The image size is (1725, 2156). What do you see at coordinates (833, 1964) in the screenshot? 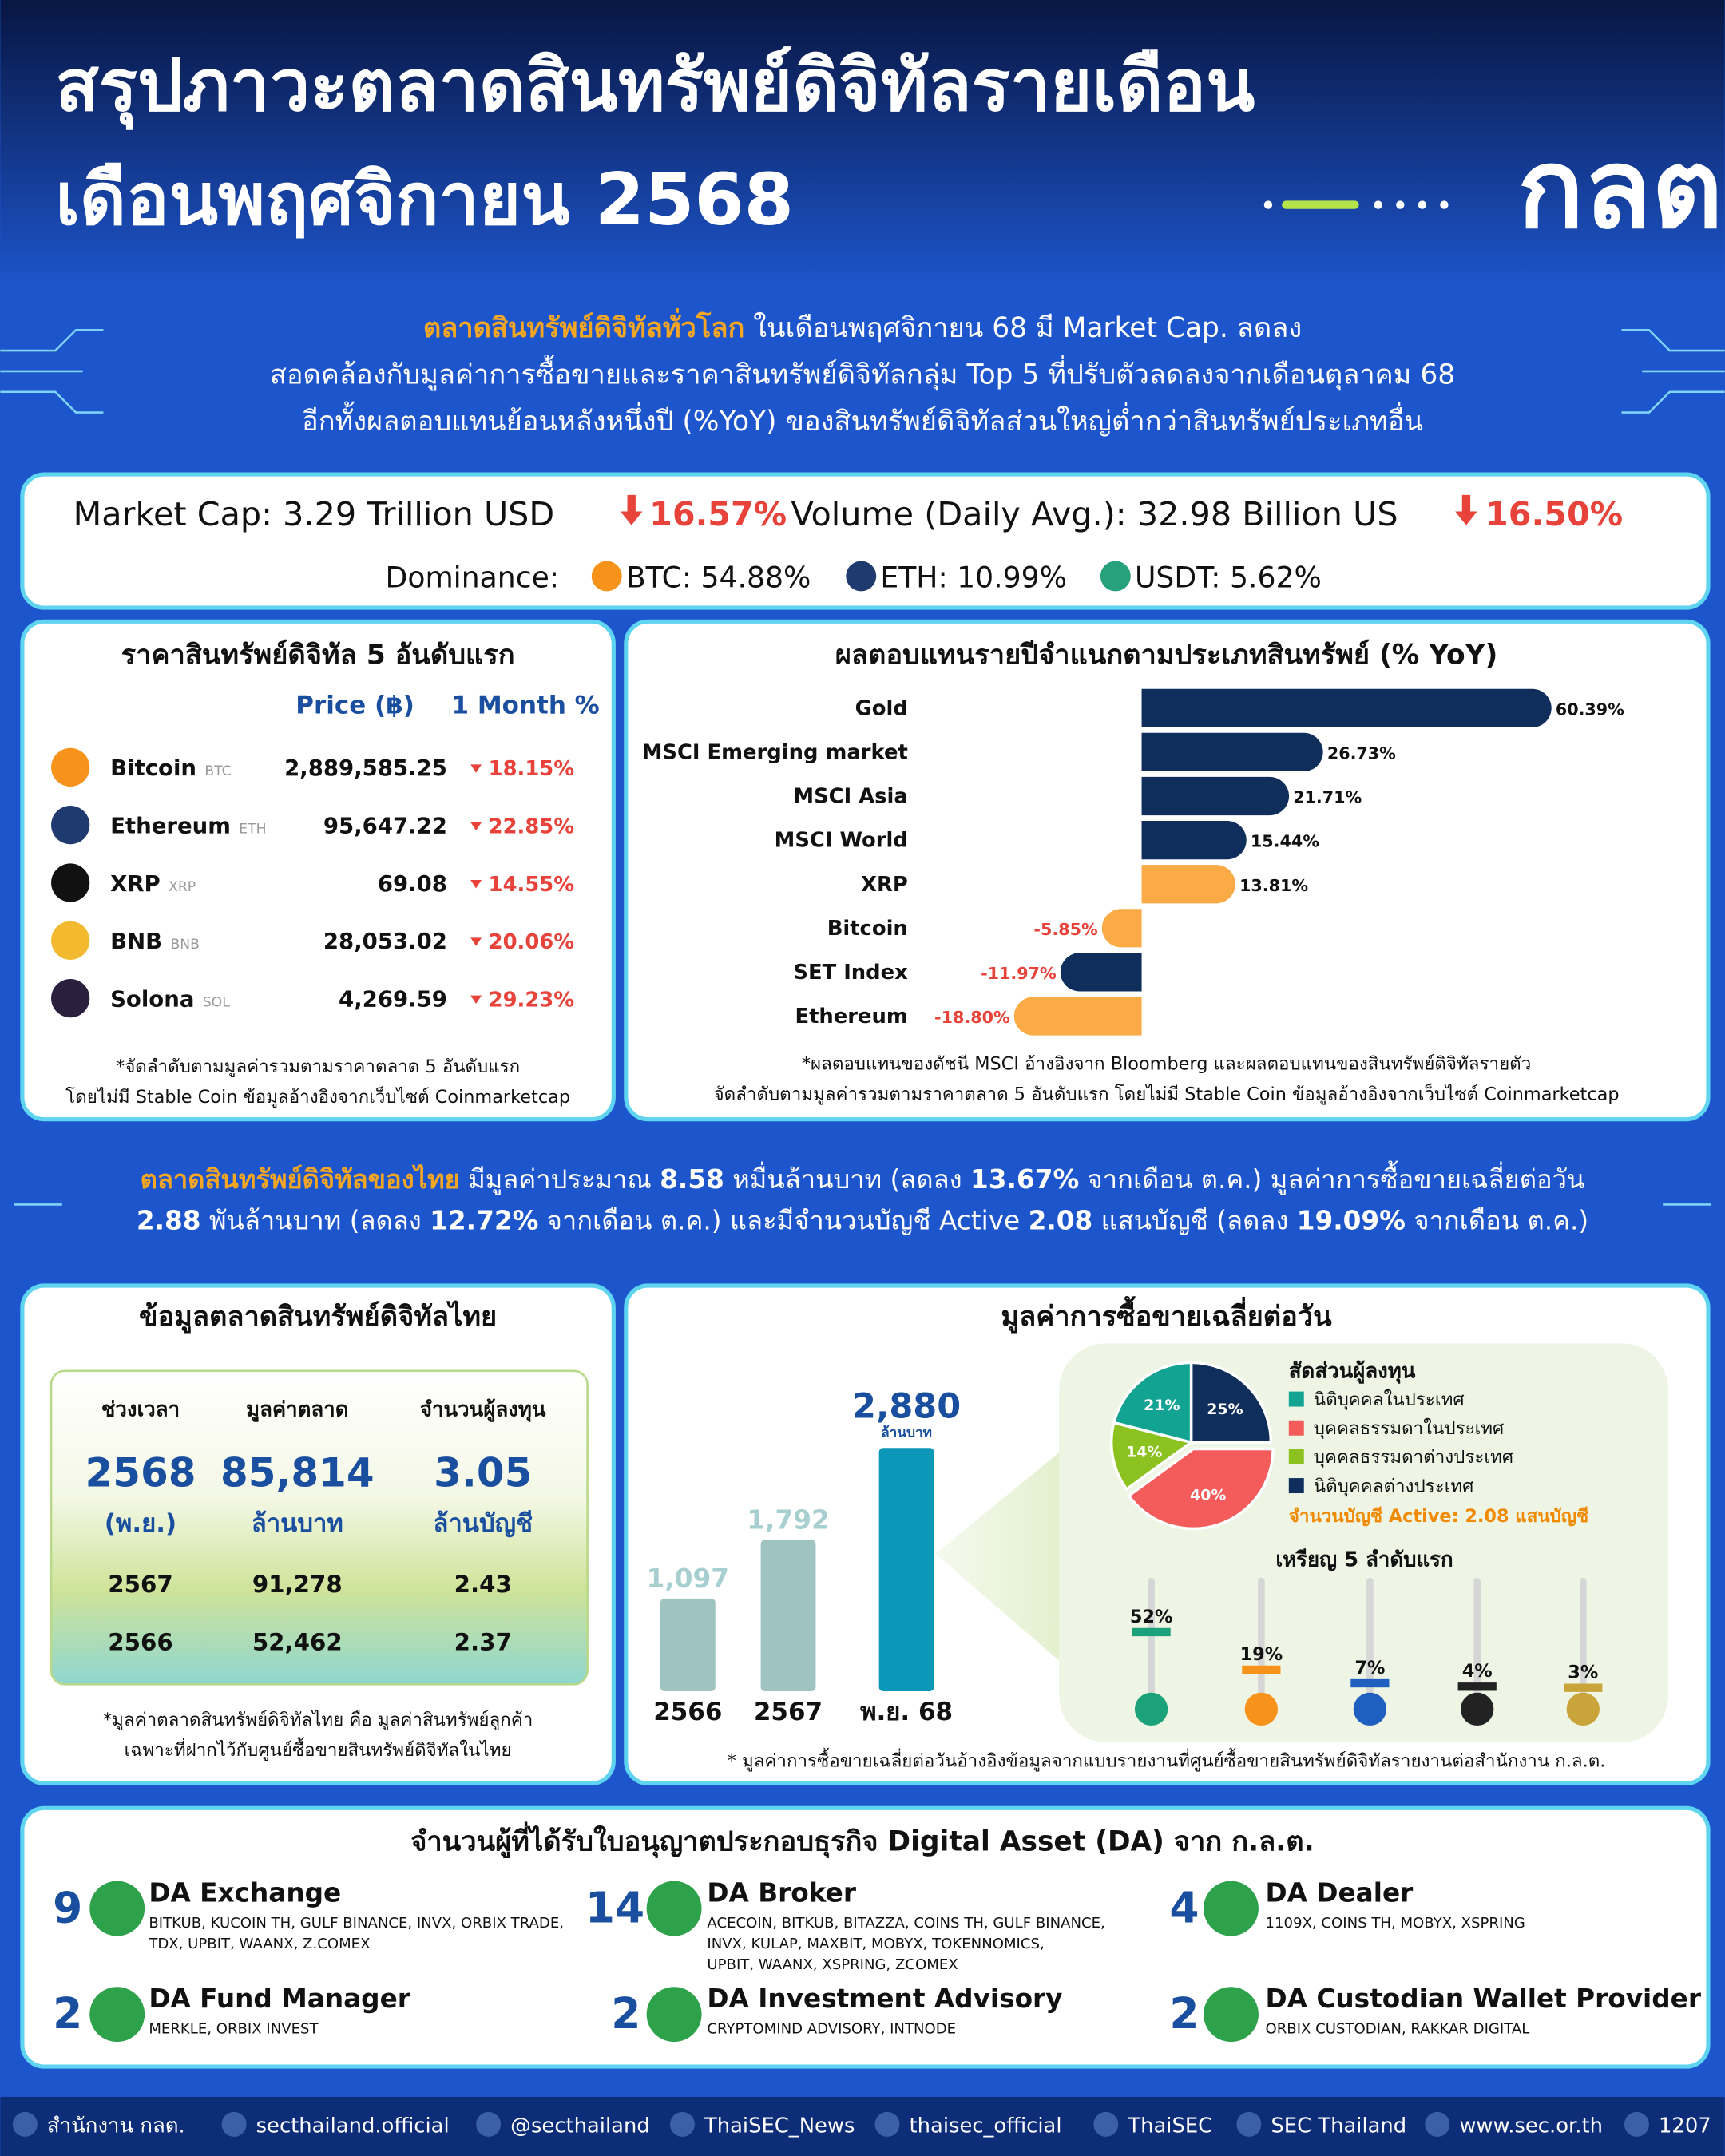
I see `license-members: UPBIT, WAANX, XSPRING, ZCOMEX` at bounding box center [833, 1964].